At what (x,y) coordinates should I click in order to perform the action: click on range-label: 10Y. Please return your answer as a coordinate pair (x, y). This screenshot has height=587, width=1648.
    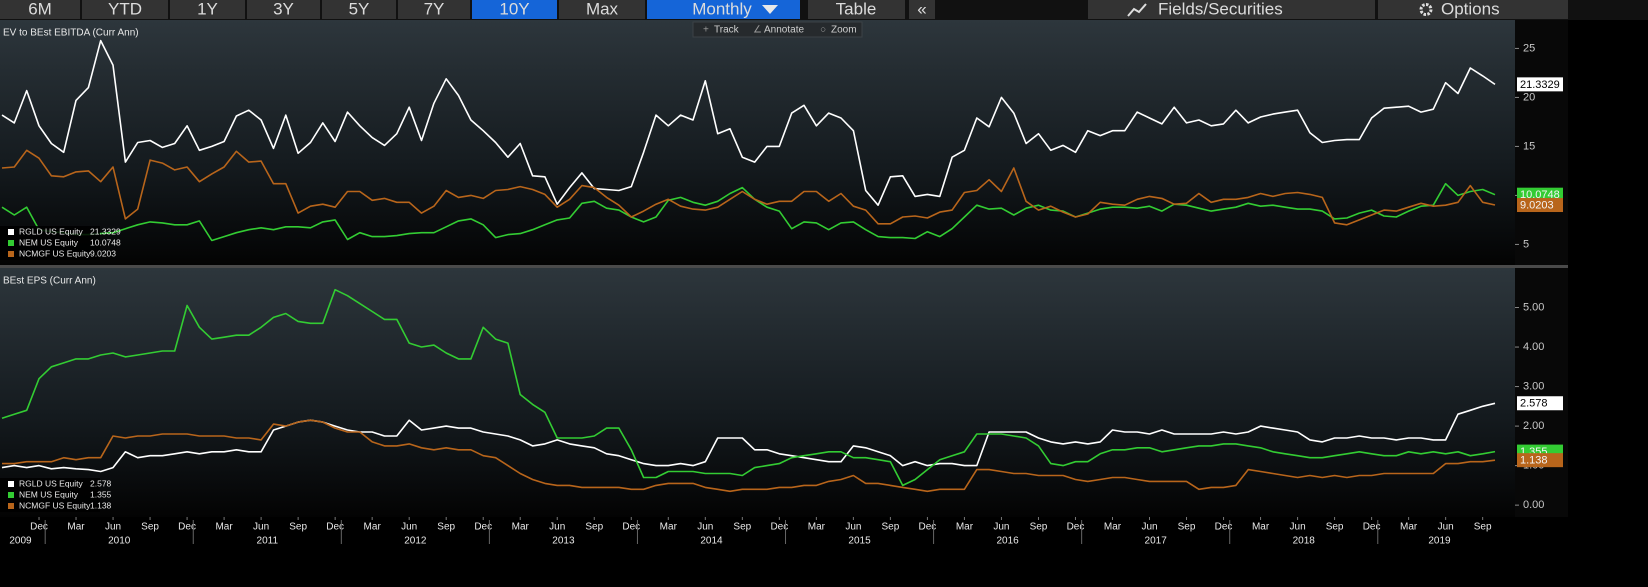
    Looking at the image, I should click on (514, 9).